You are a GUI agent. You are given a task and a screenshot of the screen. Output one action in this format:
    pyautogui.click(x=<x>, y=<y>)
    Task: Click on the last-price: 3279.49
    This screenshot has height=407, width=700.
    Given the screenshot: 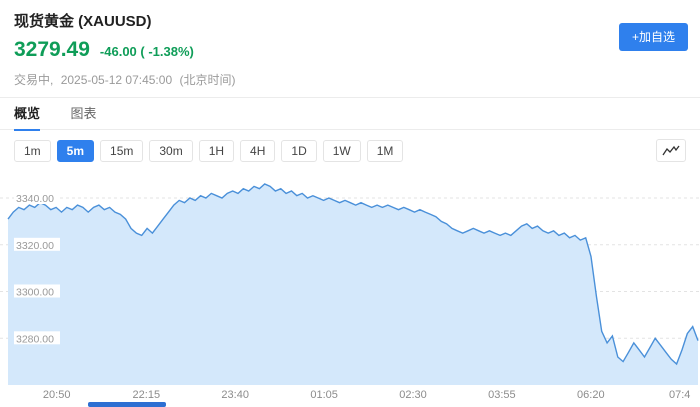 What is the action you would take?
    pyautogui.click(x=52, y=49)
    